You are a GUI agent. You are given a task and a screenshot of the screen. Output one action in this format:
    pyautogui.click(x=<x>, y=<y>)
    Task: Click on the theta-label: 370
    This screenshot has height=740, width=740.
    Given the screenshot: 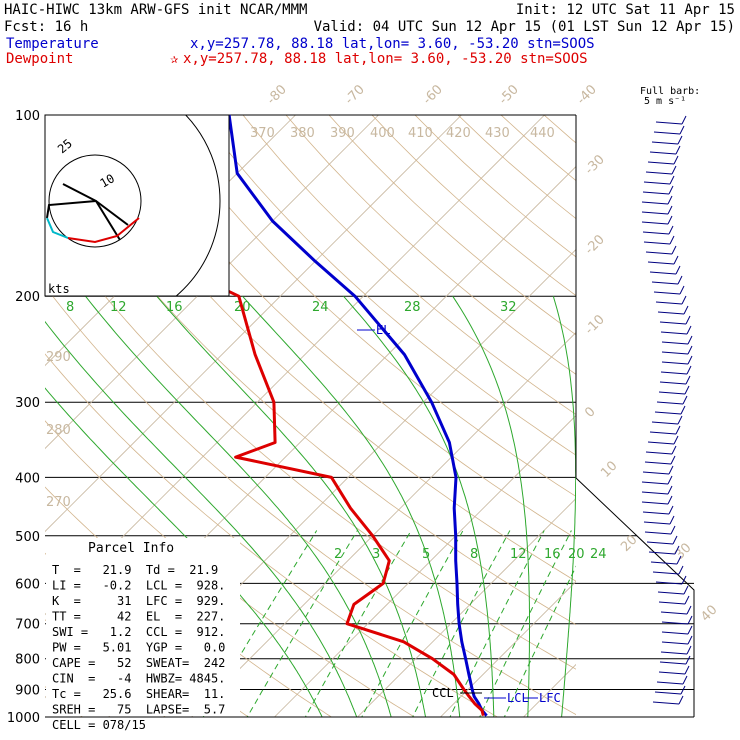 What is the action you would take?
    pyautogui.click(x=262, y=133)
    